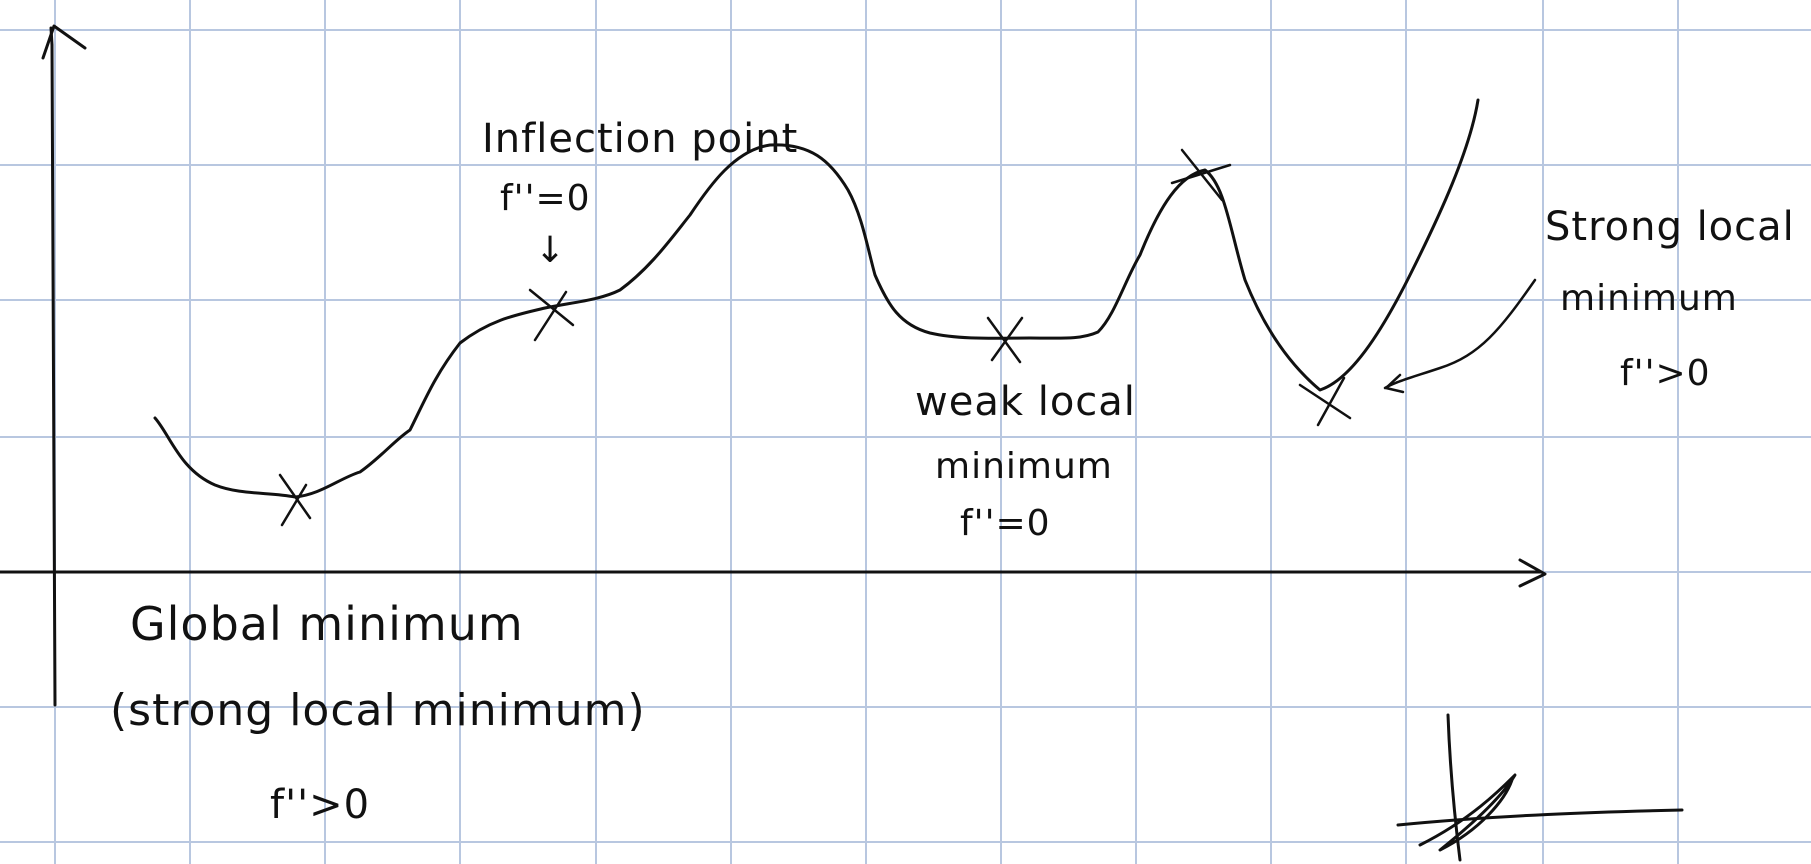 Image resolution: width=1811 pixels, height=864 pixels. Describe the element at coordinates (320, 805) in the screenshot. I see `global-min-condition: f''>0` at that location.